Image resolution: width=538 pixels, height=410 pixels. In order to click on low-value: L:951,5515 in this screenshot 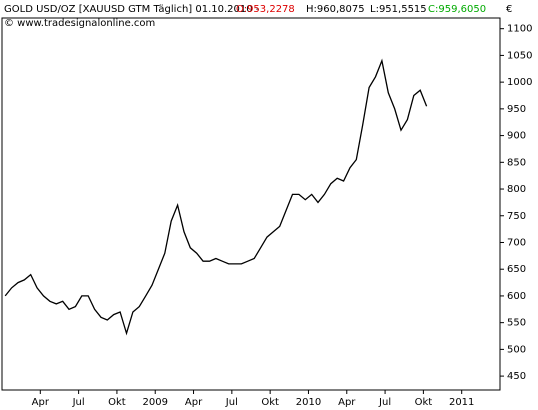, I will do `click(398, 9)`.